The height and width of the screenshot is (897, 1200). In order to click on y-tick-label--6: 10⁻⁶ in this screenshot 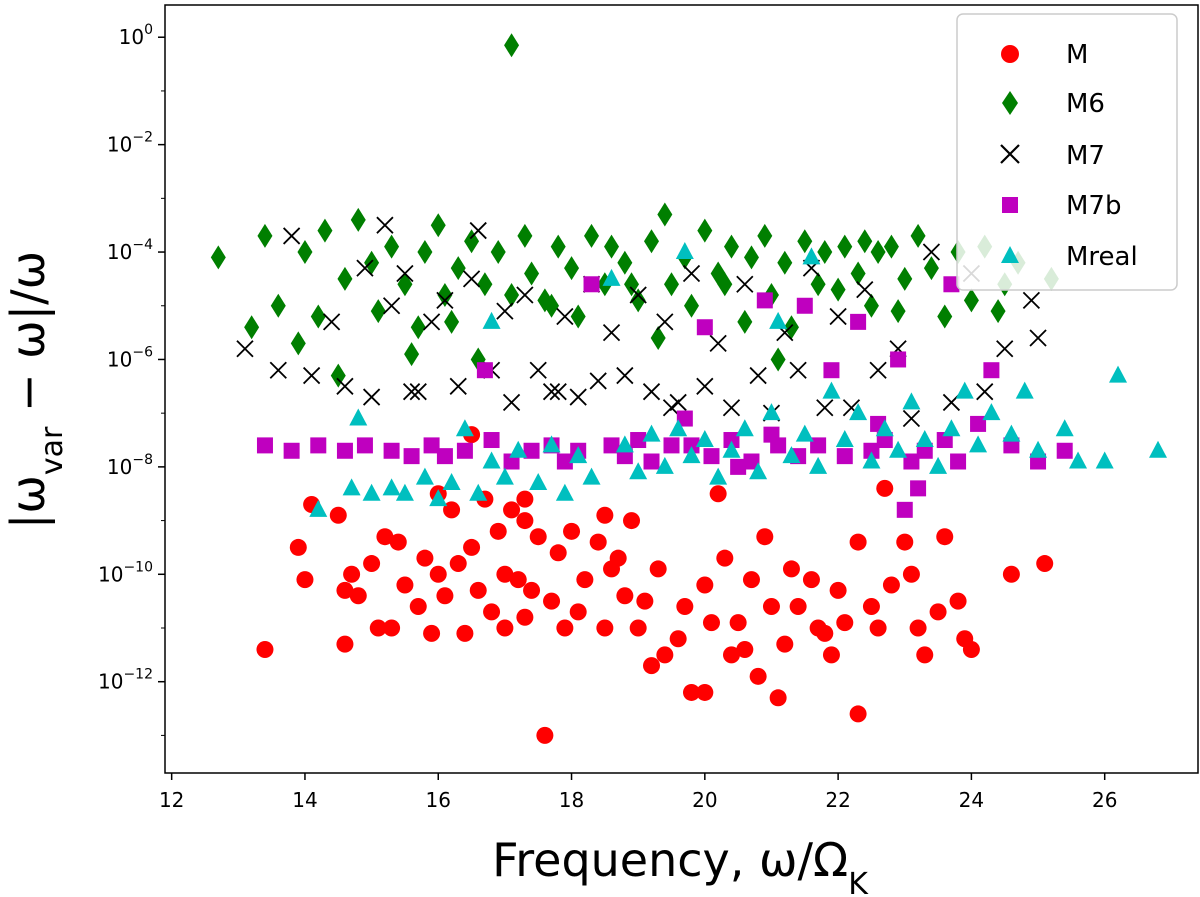, I will do `click(130, 357)`.